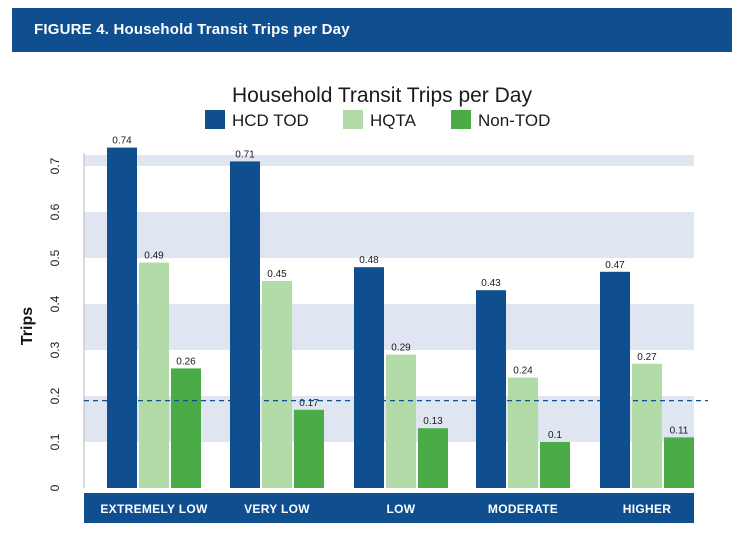  What do you see at coordinates (382, 95) in the screenshot?
I see `chart-title: Household Transit Trips per Day` at bounding box center [382, 95].